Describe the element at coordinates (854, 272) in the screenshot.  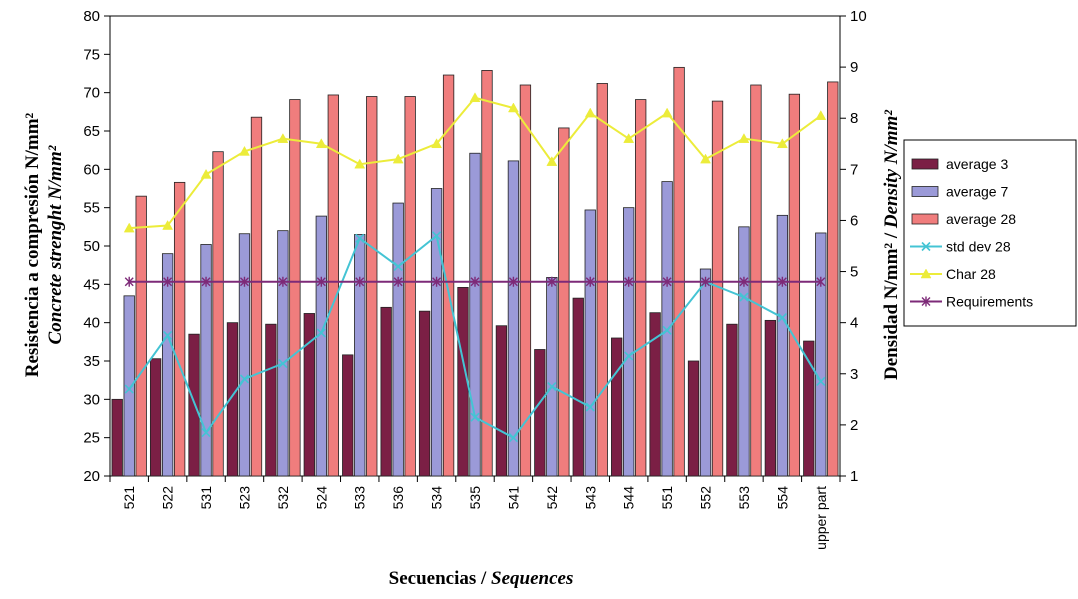
I see `y2-tick-label: 5` at that location.